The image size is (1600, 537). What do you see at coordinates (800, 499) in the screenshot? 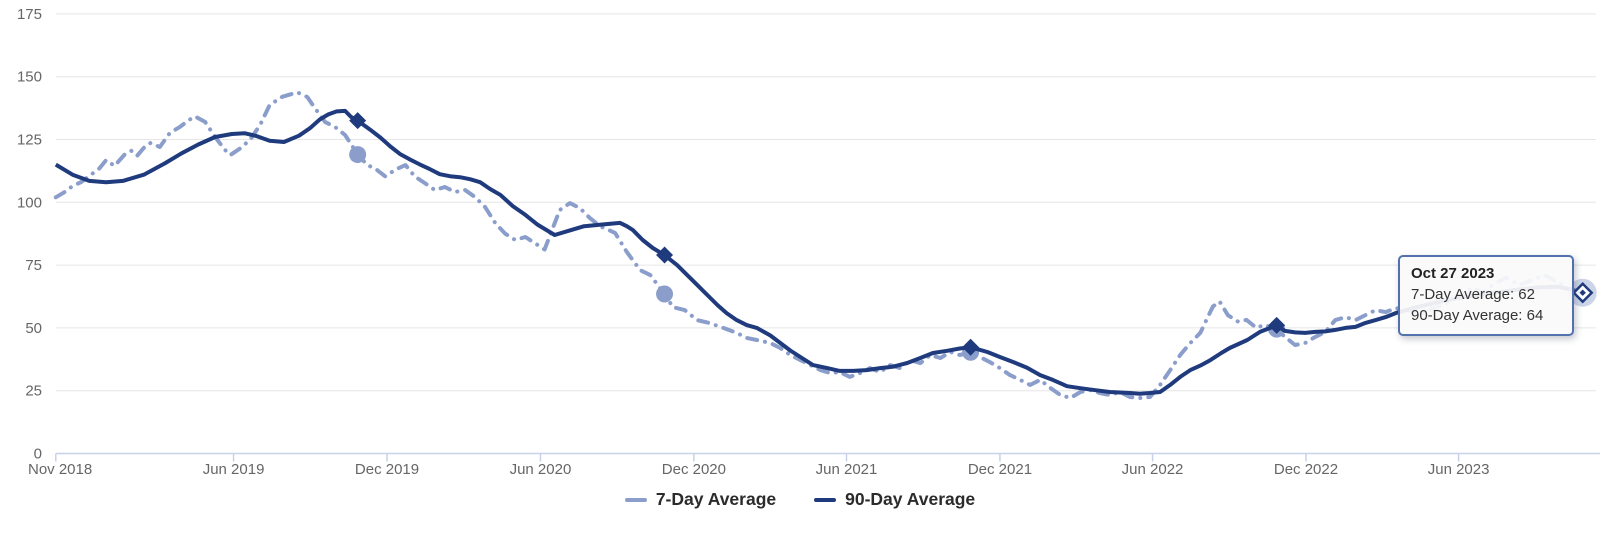
I see `legend: 7-Day Average 90-Day Average` at bounding box center [800, 499].